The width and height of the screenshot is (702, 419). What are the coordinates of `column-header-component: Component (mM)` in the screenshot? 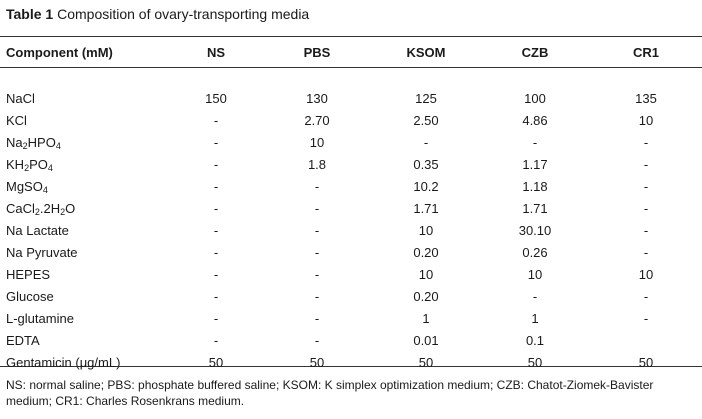 It's located at (59, 52).